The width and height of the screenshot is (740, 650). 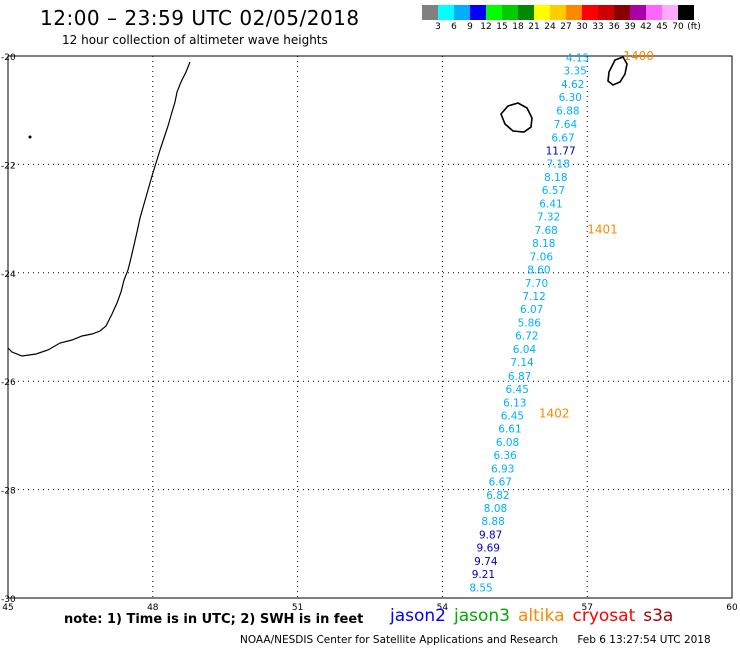 What do you see at coordinates (562, 138) in the screenshot?
I see `wave-height-value: 6.67` at bounding box center [562, 138].